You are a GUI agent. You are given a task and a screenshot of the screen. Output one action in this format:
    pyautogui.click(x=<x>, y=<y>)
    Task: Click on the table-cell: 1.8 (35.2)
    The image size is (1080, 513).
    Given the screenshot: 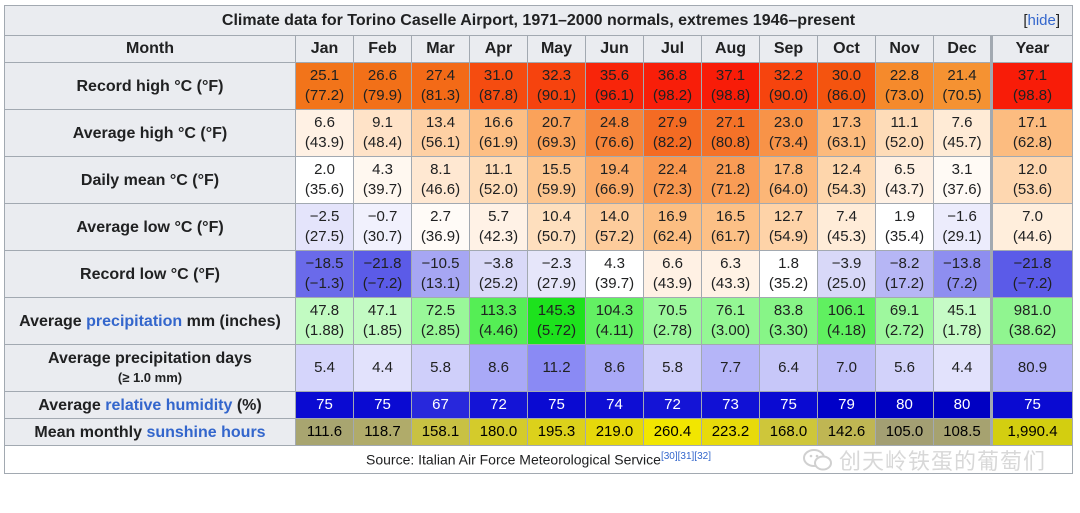 What is the action you would take?
    pyautogui.click(x=788, y=274)
    